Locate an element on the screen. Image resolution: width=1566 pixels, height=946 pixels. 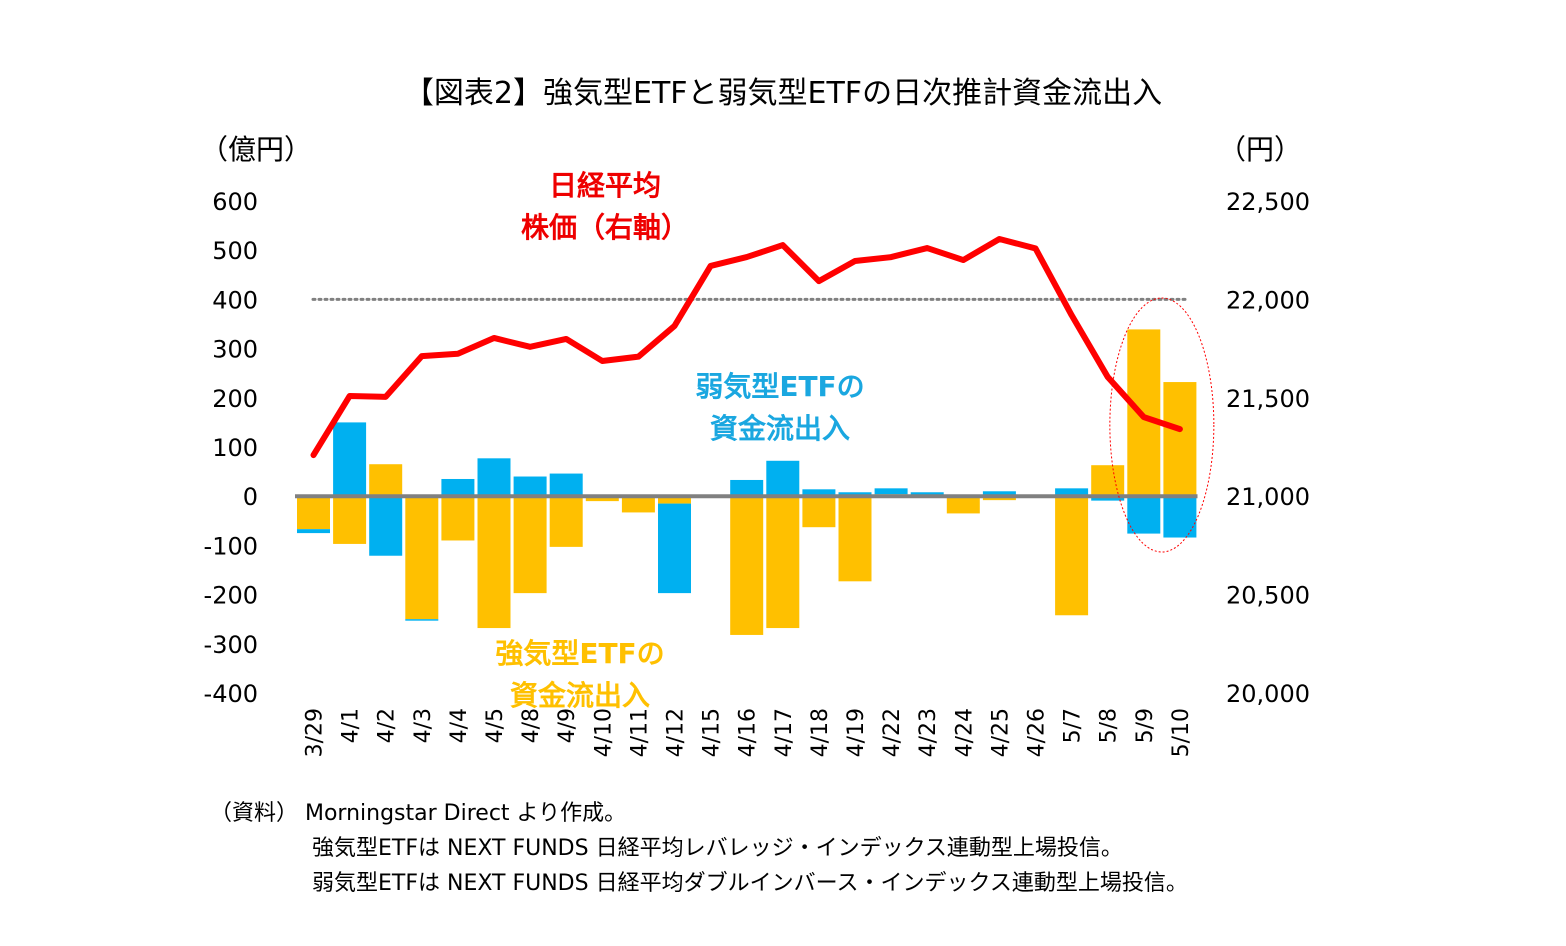
x-tick-label: 4/25 is located at coordinates (1000, 732).